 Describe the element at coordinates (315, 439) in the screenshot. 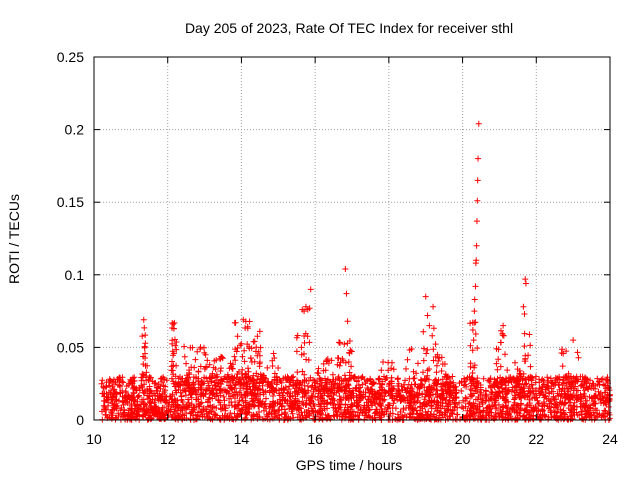

I see `x-tick-label: 16` at that location.